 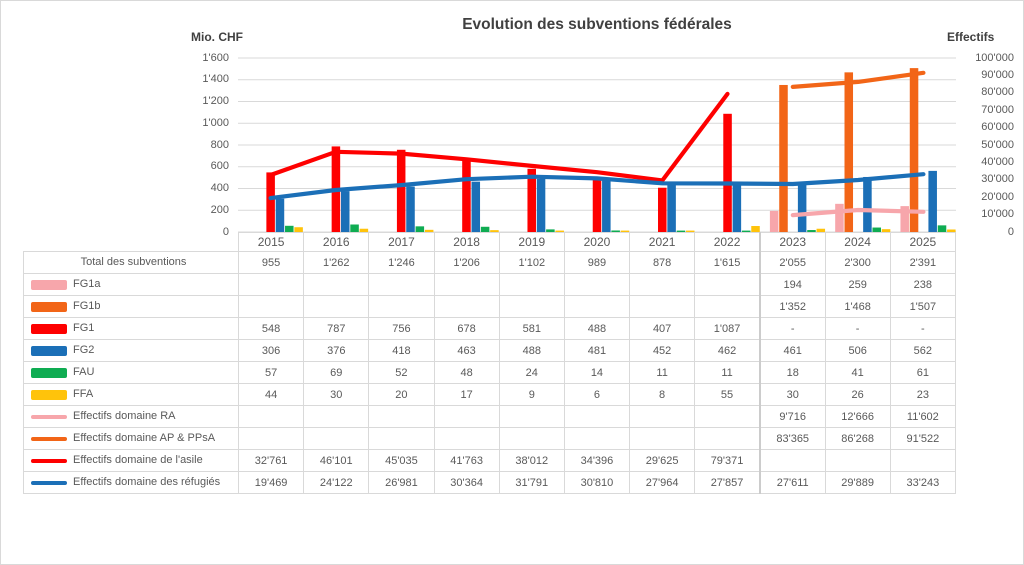 What do you see at coordinates (131, 438) in the screenshot?
I see `row-label-cell: Effectifs domaine AP & PPsA` at bounding box center [131, 438].